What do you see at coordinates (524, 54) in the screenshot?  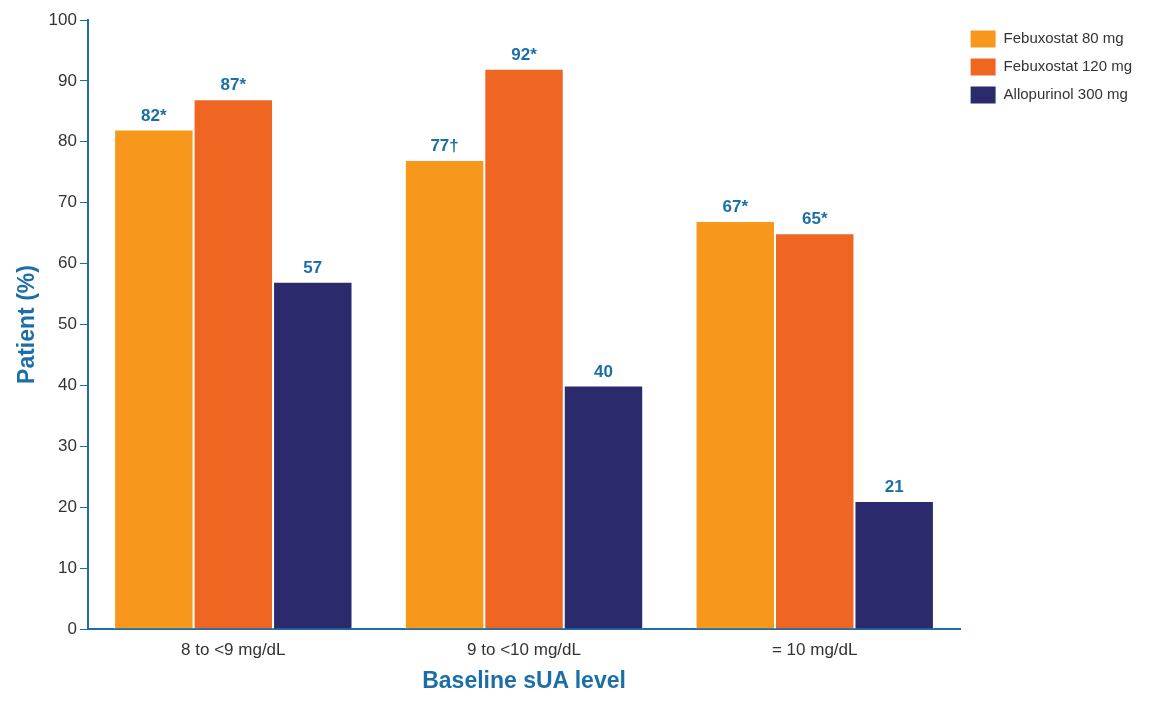 I see `data-label: 92*` at bounding box center [524, 54].